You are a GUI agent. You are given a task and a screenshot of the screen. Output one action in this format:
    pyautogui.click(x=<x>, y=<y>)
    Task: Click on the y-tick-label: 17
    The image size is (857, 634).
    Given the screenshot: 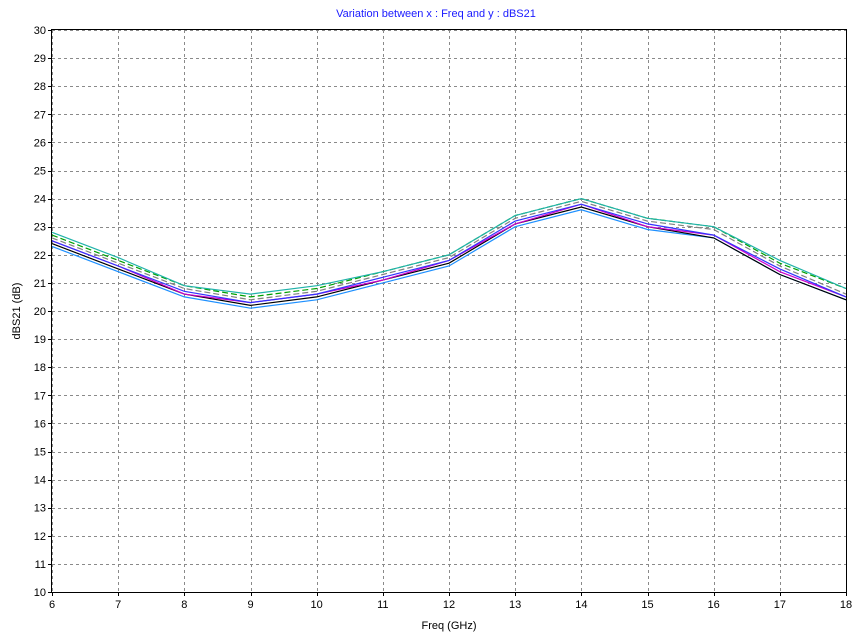 What is the action you would take?
    pyautogui.click(x=40, y=396)
    